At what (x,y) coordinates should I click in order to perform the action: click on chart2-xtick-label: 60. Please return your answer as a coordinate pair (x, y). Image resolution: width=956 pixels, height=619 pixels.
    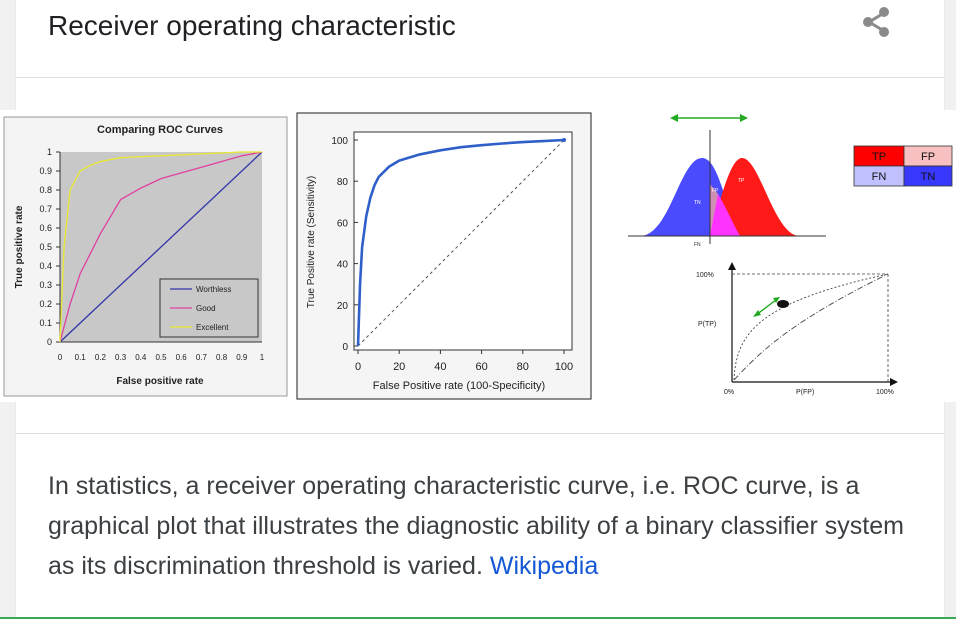
    Looking at the image, I should click on (481, 367).